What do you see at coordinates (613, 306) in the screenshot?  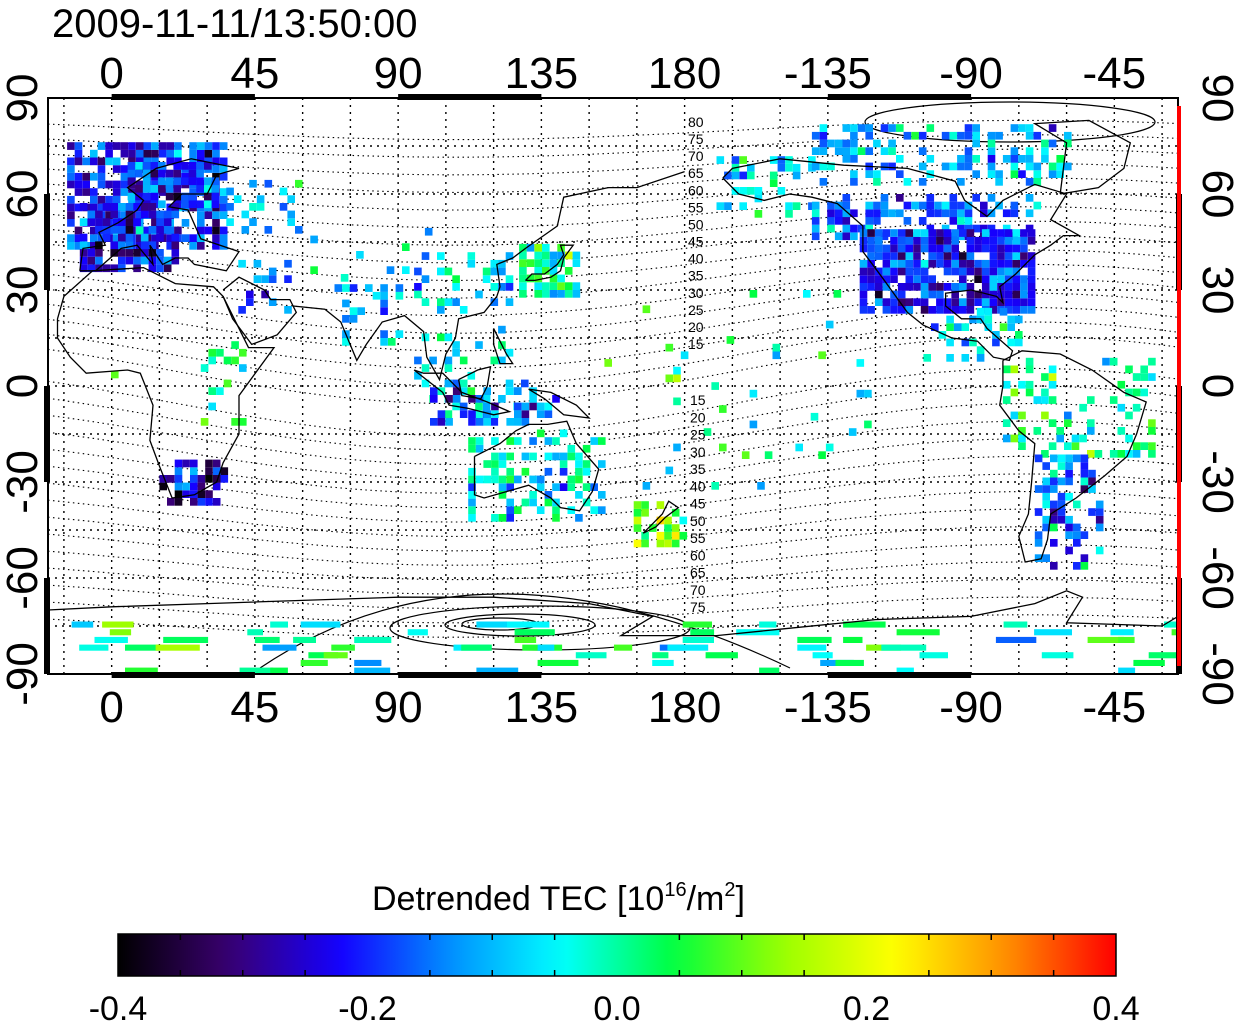 I see `mlat-contour` at bounding box center [613, 306].